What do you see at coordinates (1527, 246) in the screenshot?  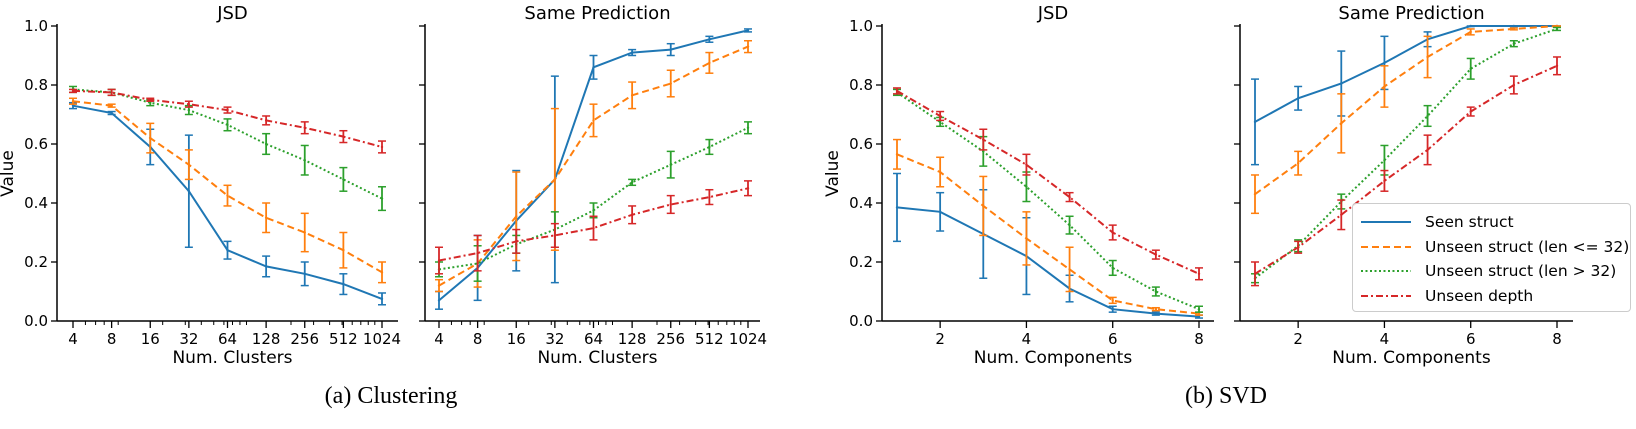 I see `legend-label: Unseen struct (len <= 32)` at bounding box center [1527, 246].